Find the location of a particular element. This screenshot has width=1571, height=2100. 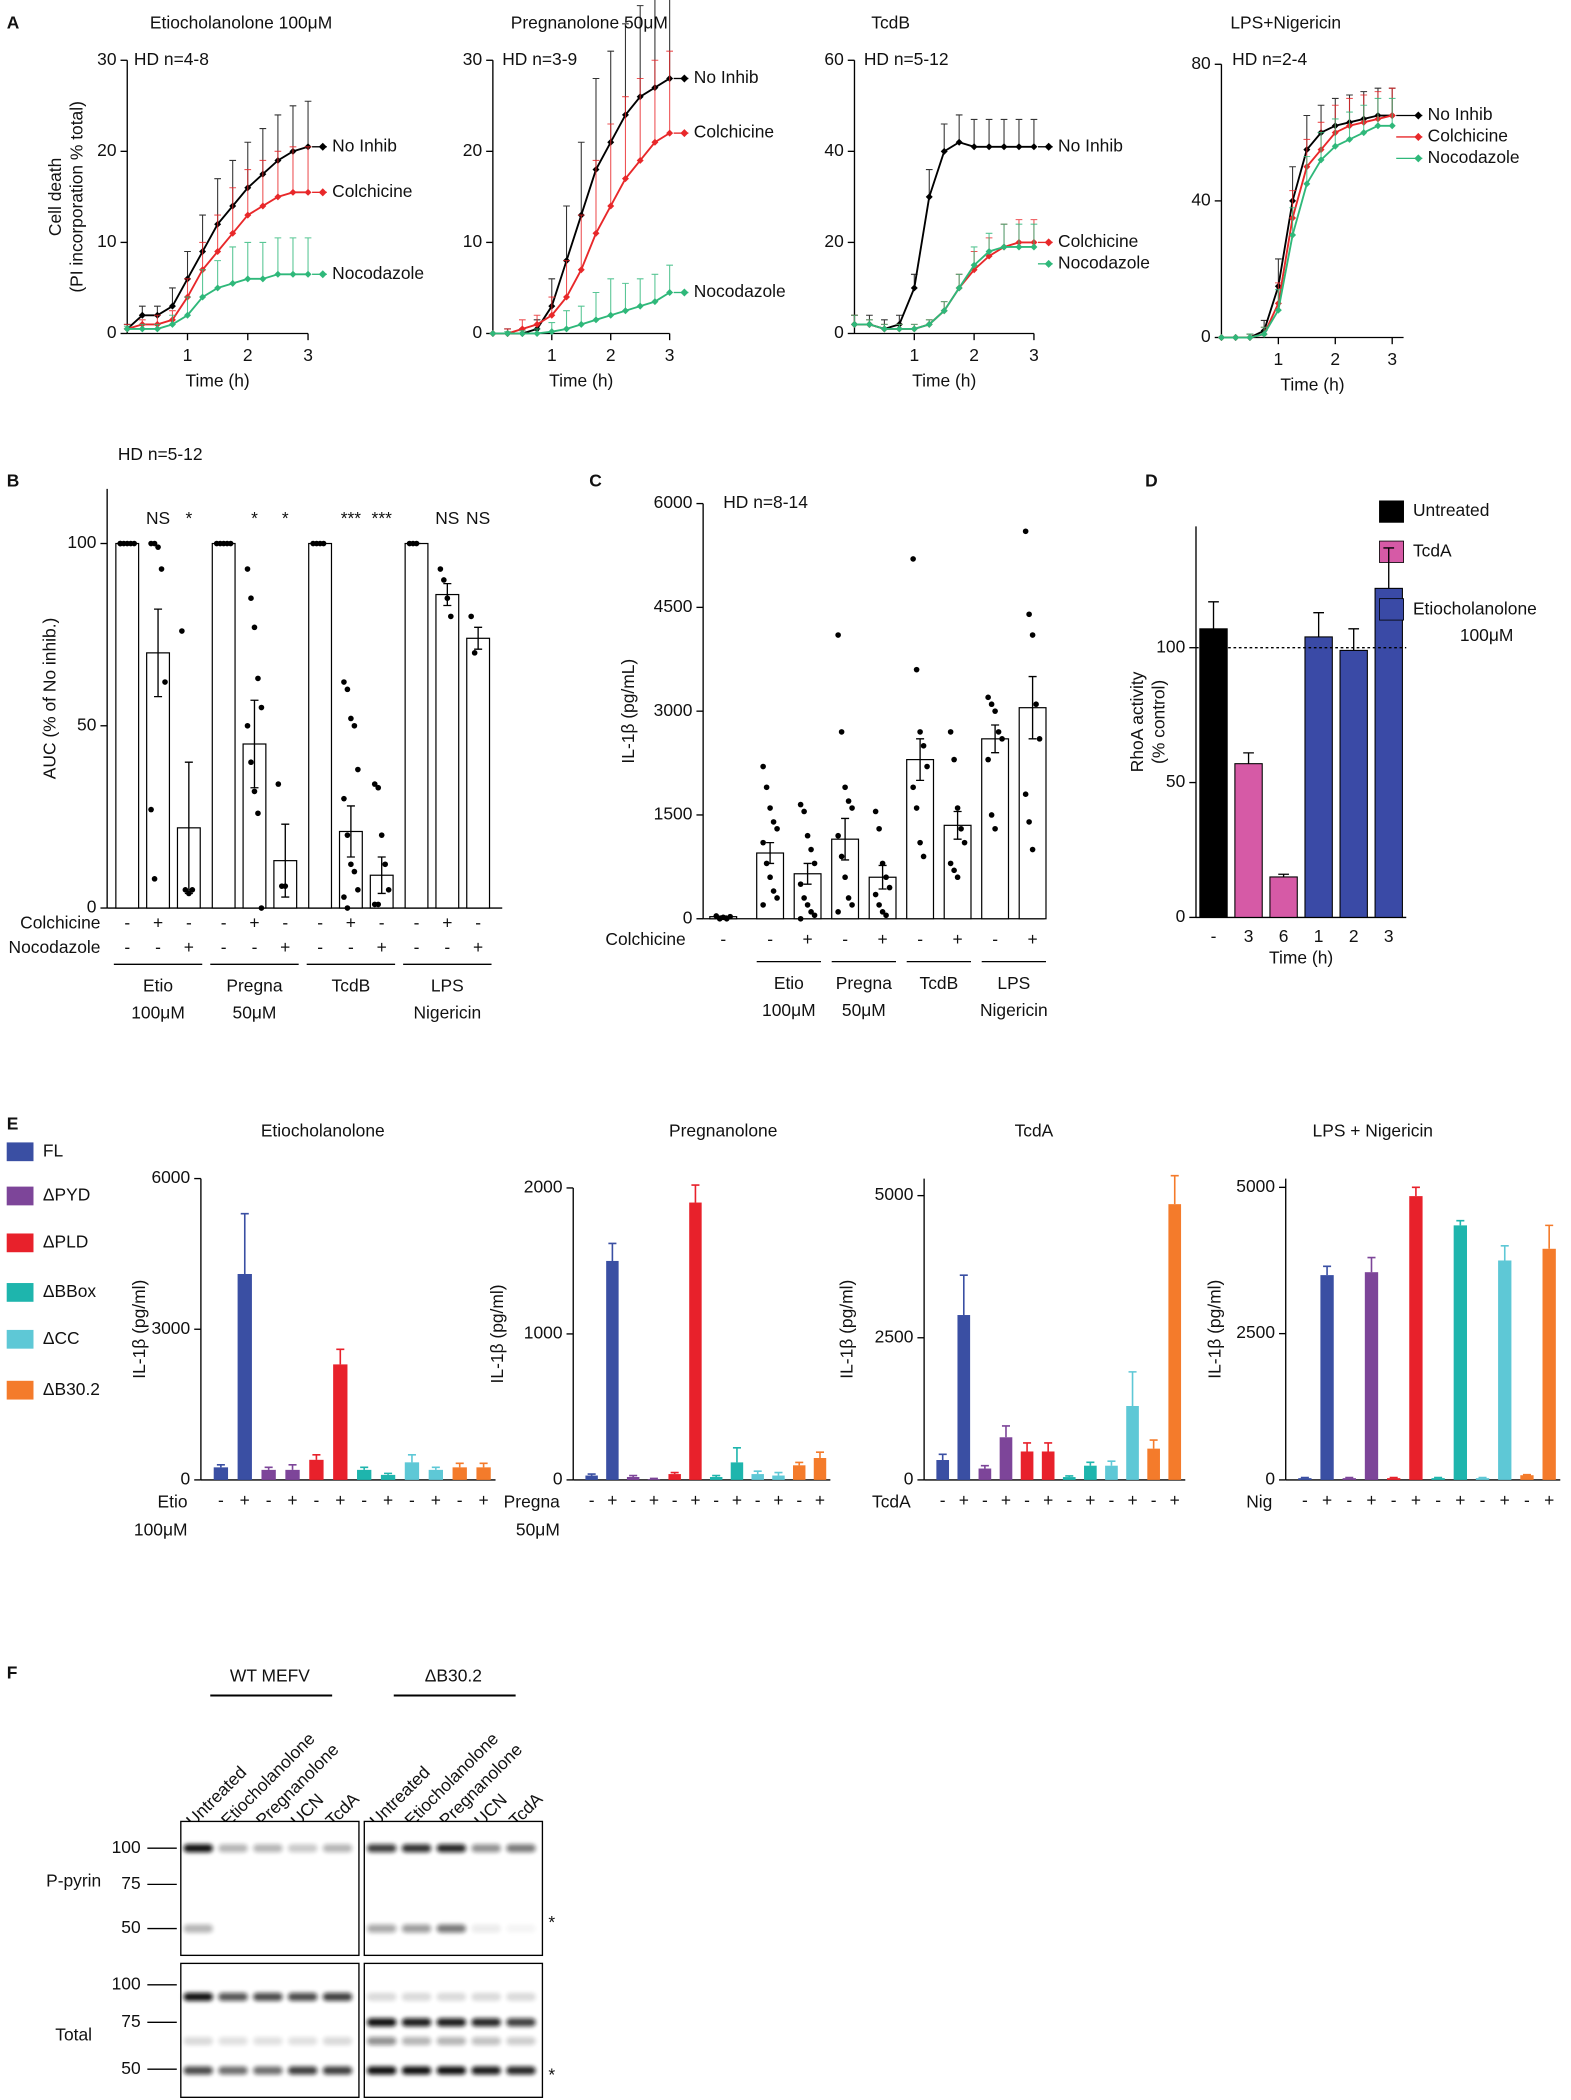

blot-frame is located at coordinates (453, 2030).